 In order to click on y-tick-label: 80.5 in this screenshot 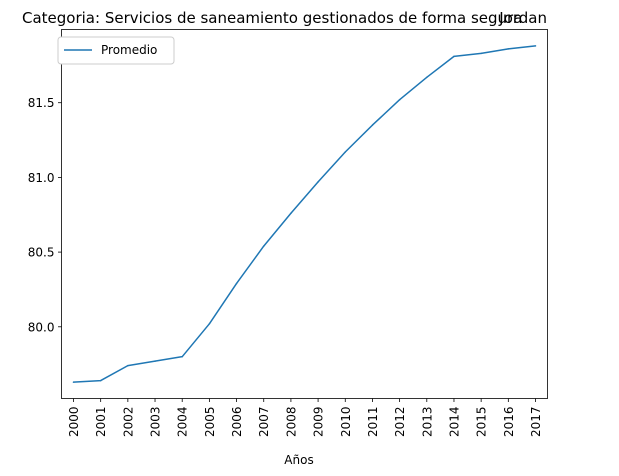, I will do `click(41, 253)`.